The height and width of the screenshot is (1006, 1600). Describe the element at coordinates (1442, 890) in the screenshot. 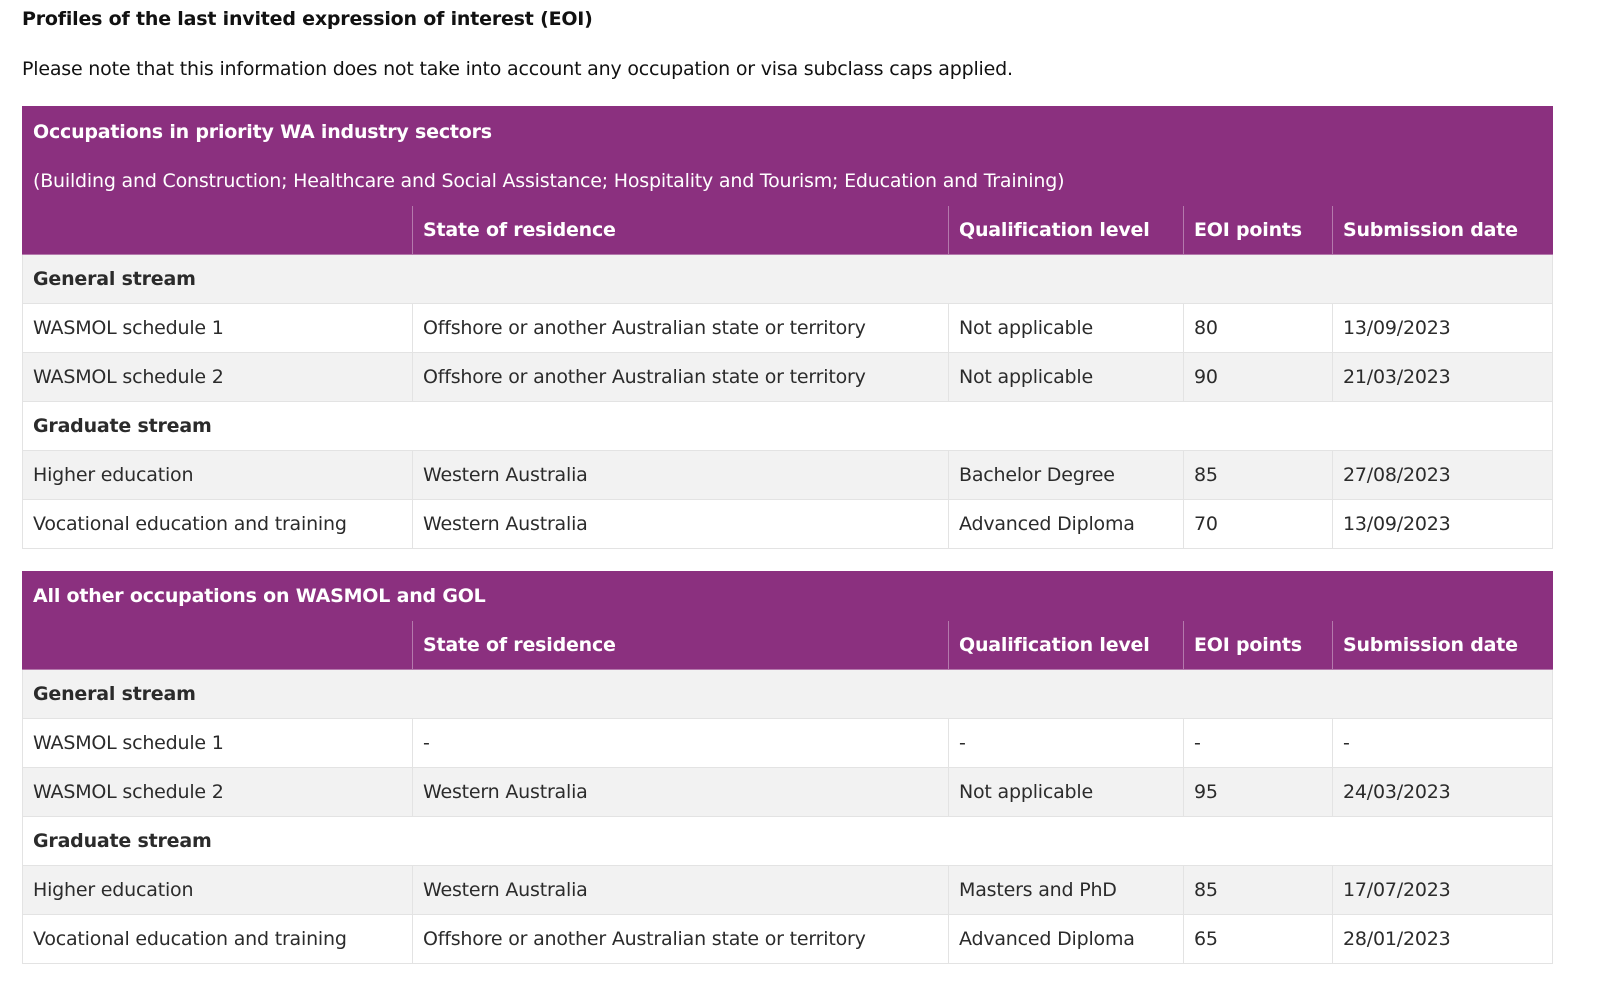

I see `cell-date: 17/07/2023` at that location.